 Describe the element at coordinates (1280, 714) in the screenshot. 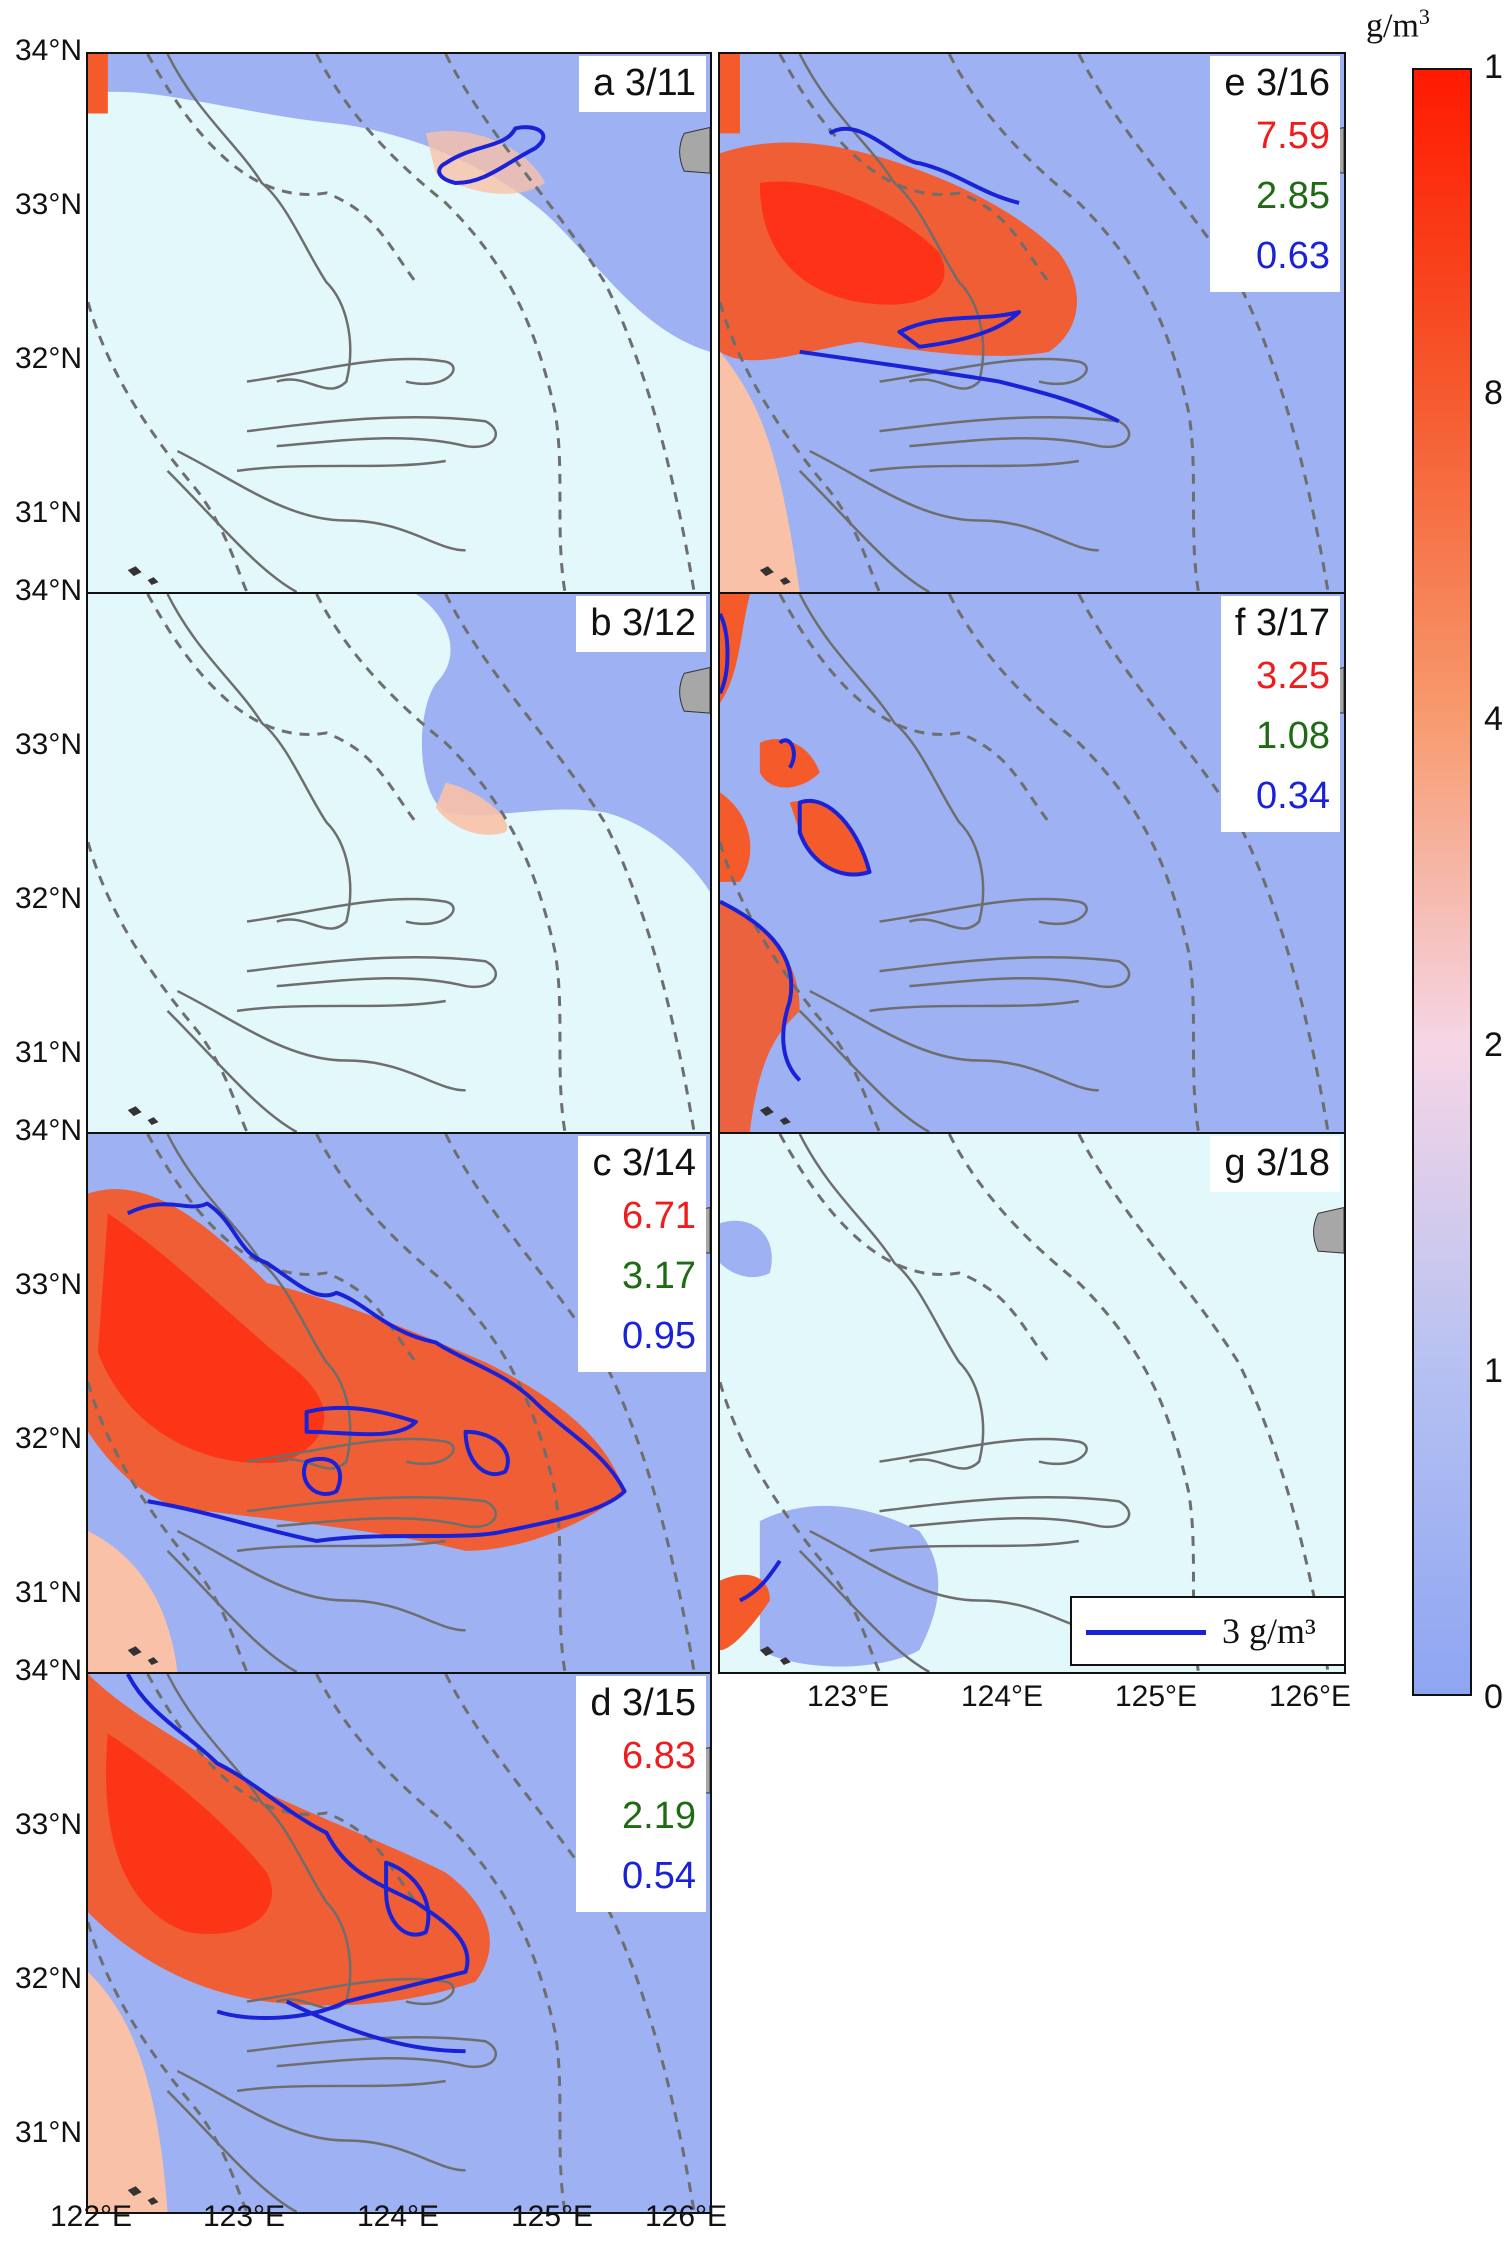

I see `panel-label-box: f 3/17 3.25 1.08 0.34` at that location.